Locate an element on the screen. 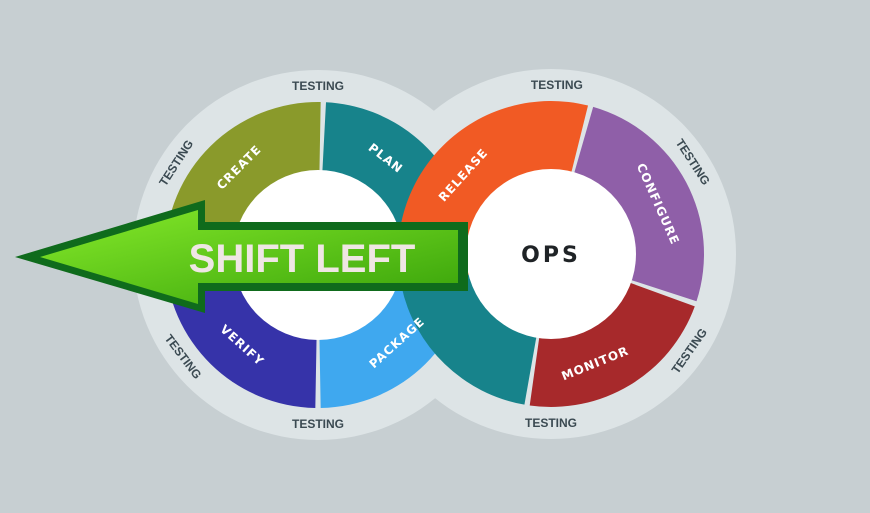 The image size is (870, 513). ops-center-circle is located at coordinates (551, 254).